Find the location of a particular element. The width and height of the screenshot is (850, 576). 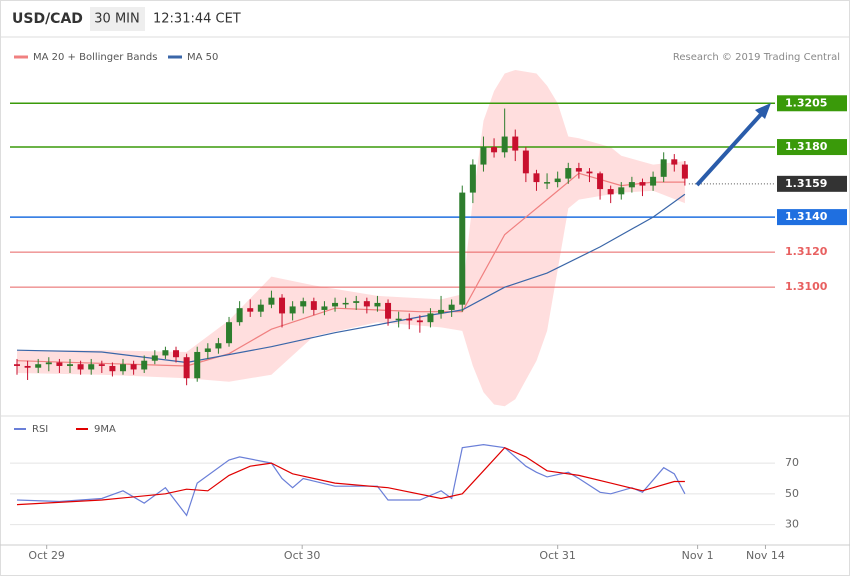

level-label: 1.3180 is located at coordinates (806, 146).